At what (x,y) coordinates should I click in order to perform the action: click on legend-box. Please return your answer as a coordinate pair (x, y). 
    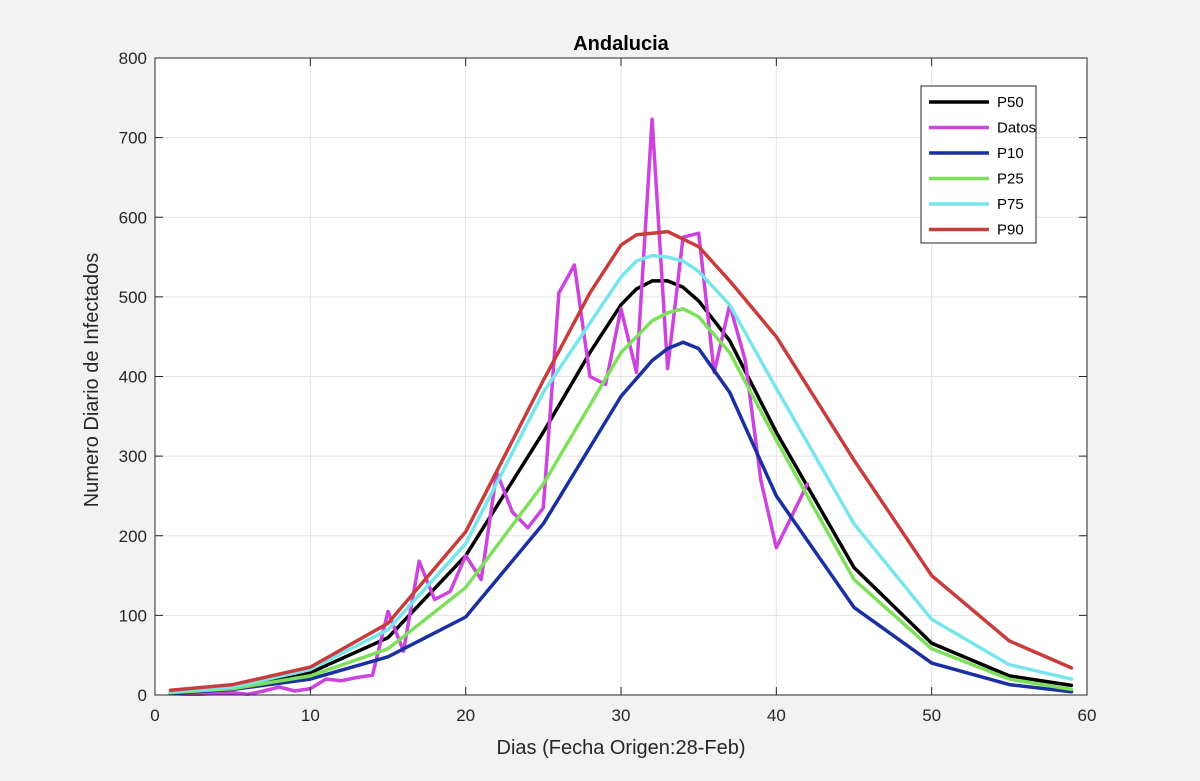
    Looking at the image, I should click on (978, 164).